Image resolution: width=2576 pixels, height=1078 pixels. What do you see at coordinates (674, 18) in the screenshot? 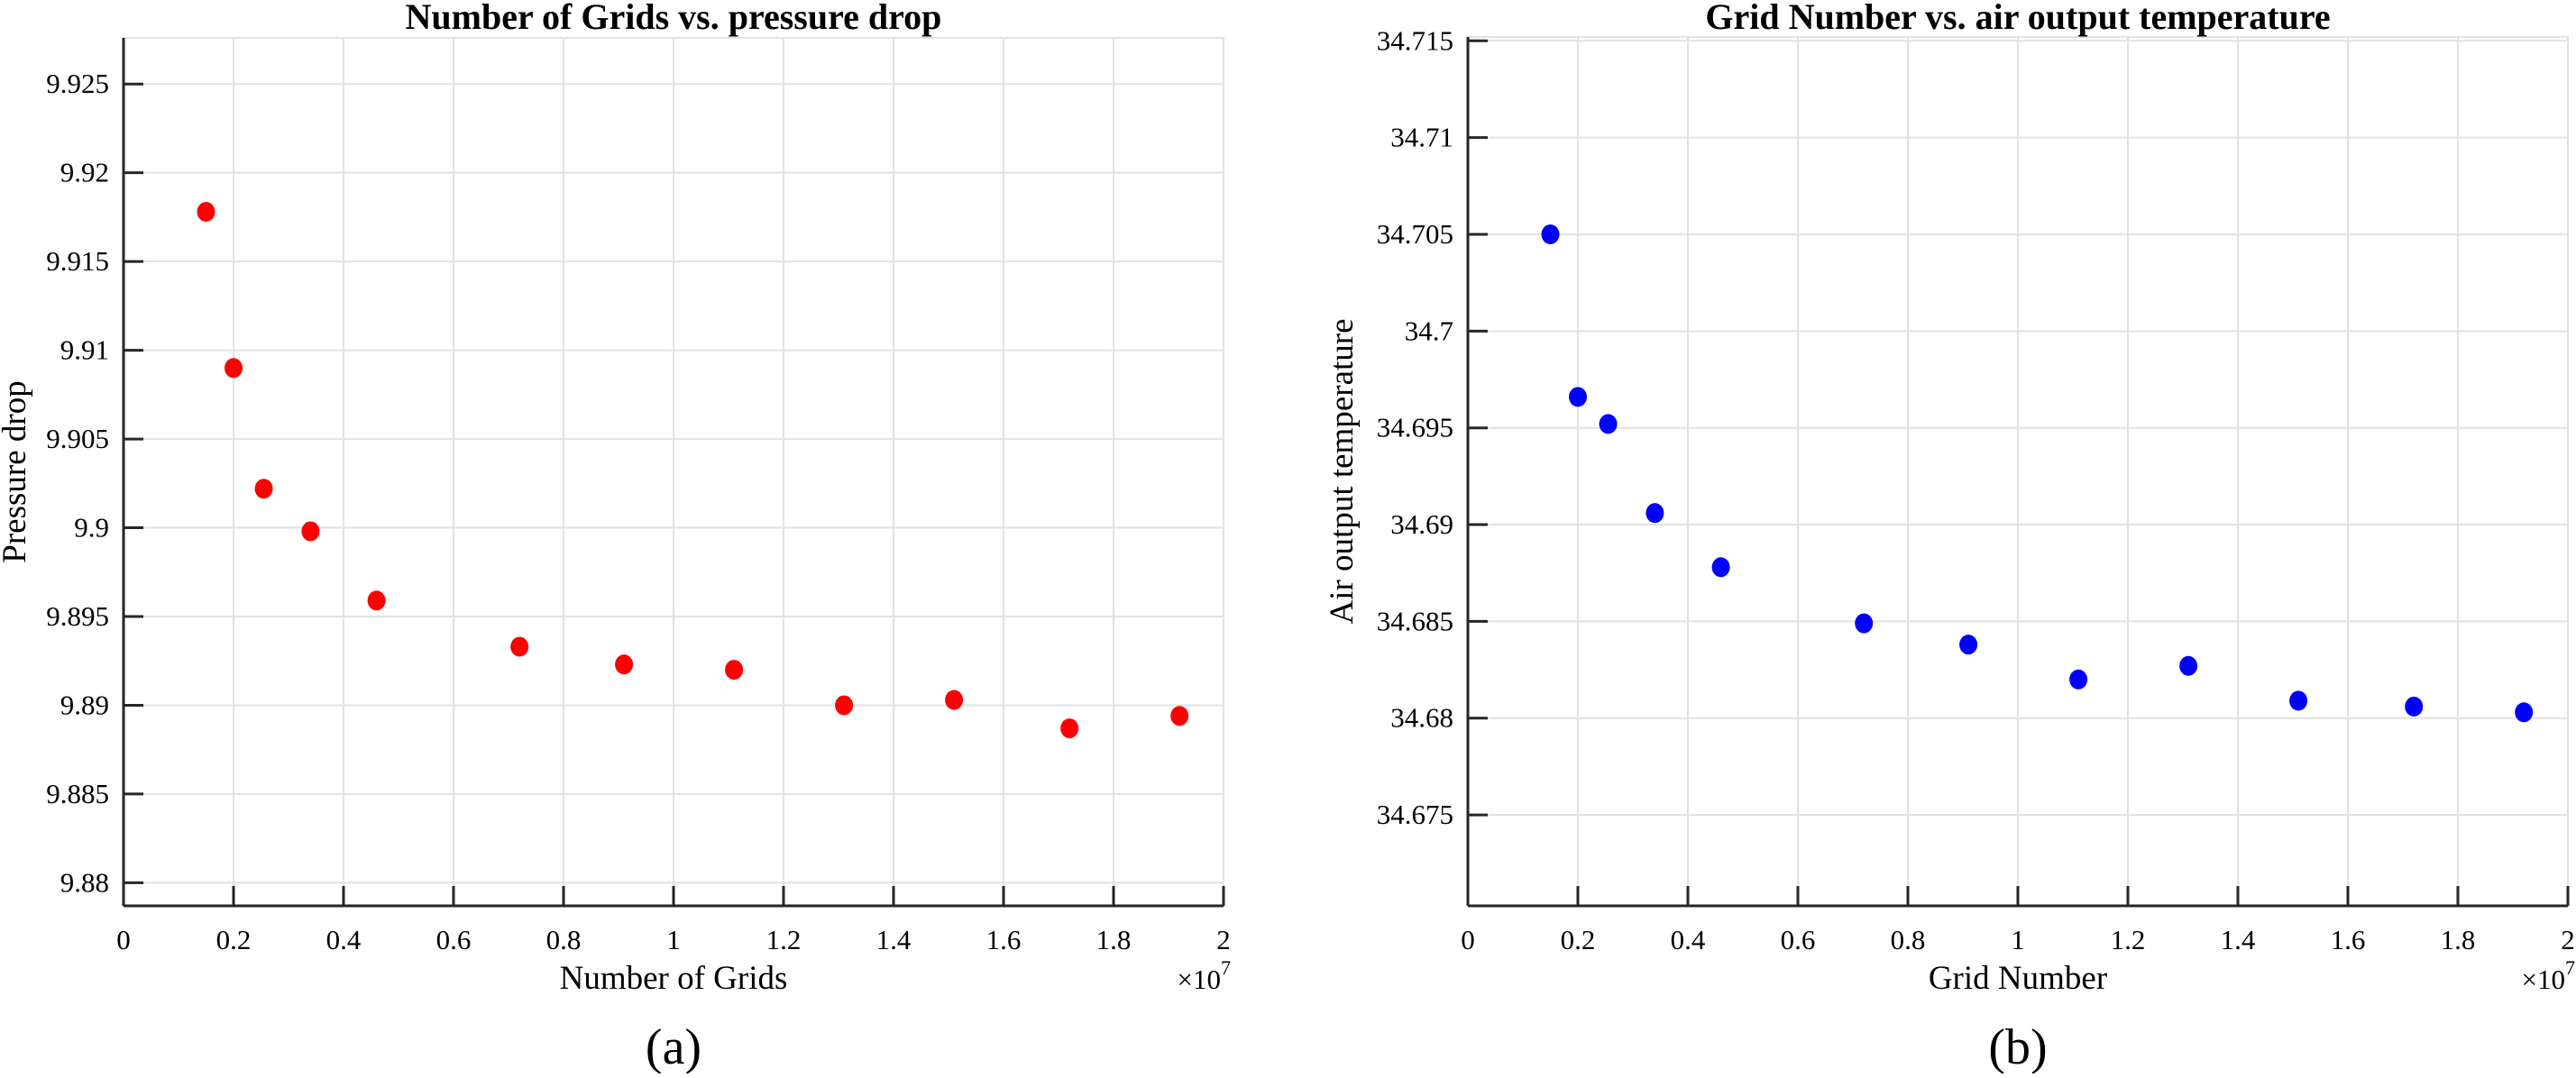
I see `plot-title: Number of Grids vs. pressure drop` at bounding box center [674, 18].